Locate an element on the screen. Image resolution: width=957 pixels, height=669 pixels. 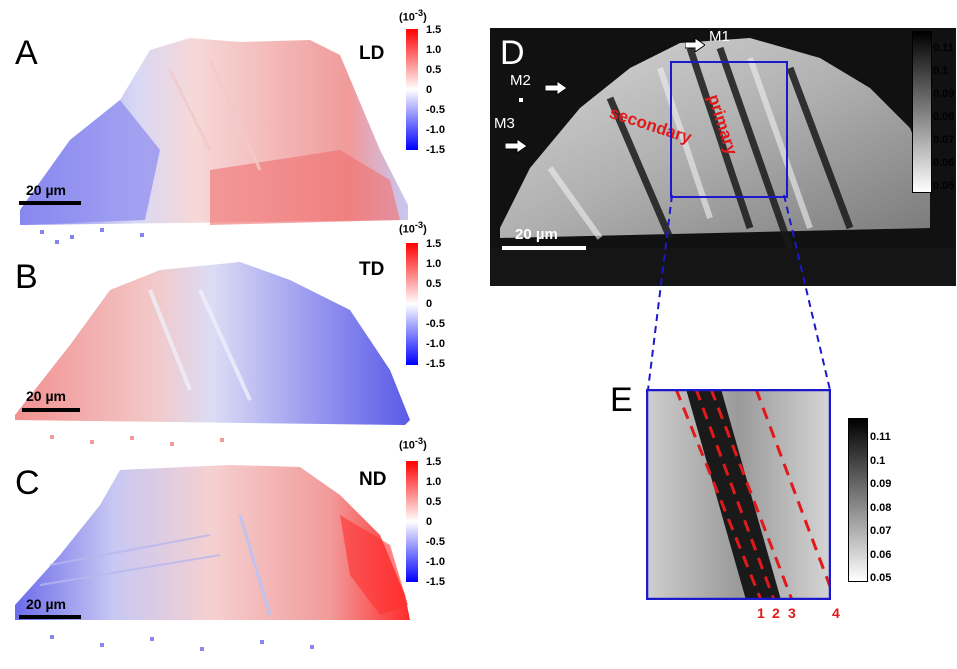
scalebar-a is located at coordinates (50, 203).